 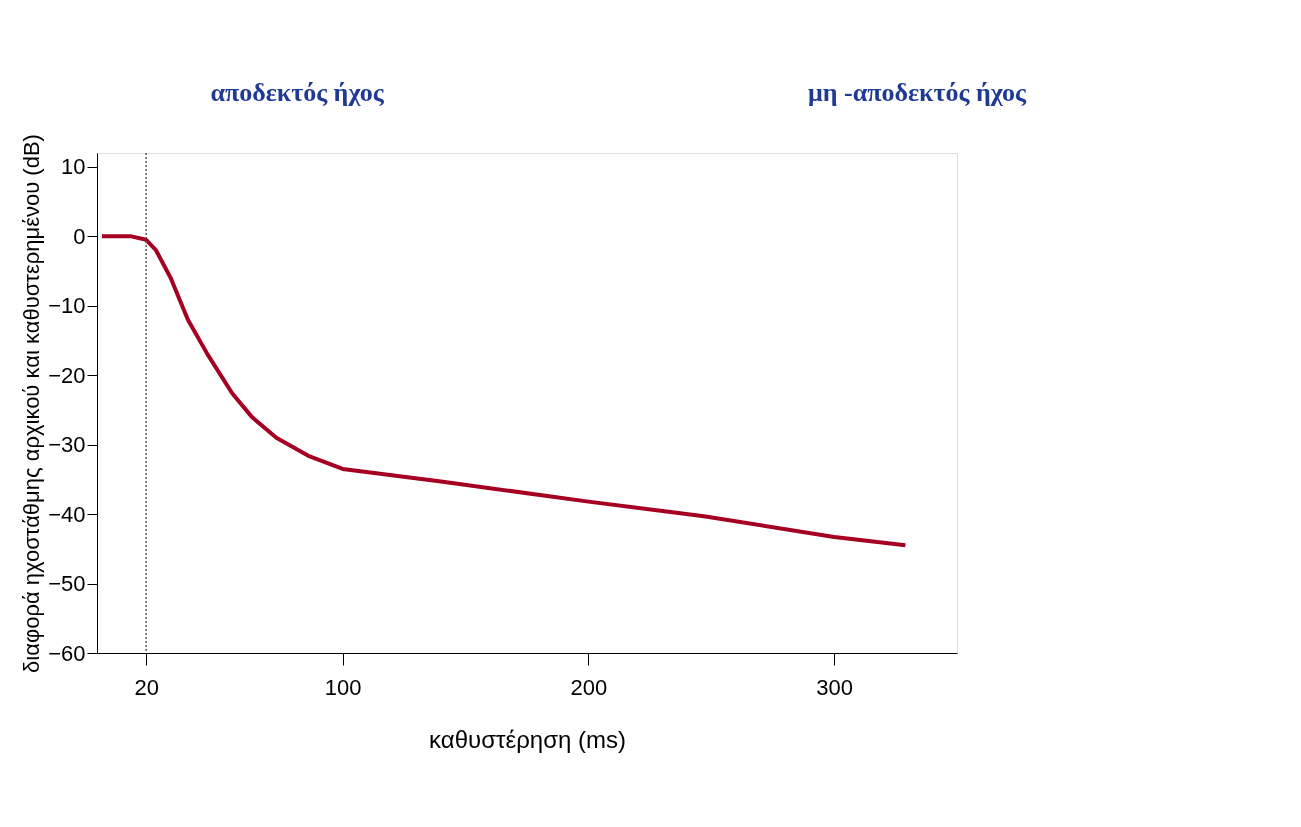 I want to click on x-axis-title: καθυστέρηση (ms), so click(x=527, y=739).